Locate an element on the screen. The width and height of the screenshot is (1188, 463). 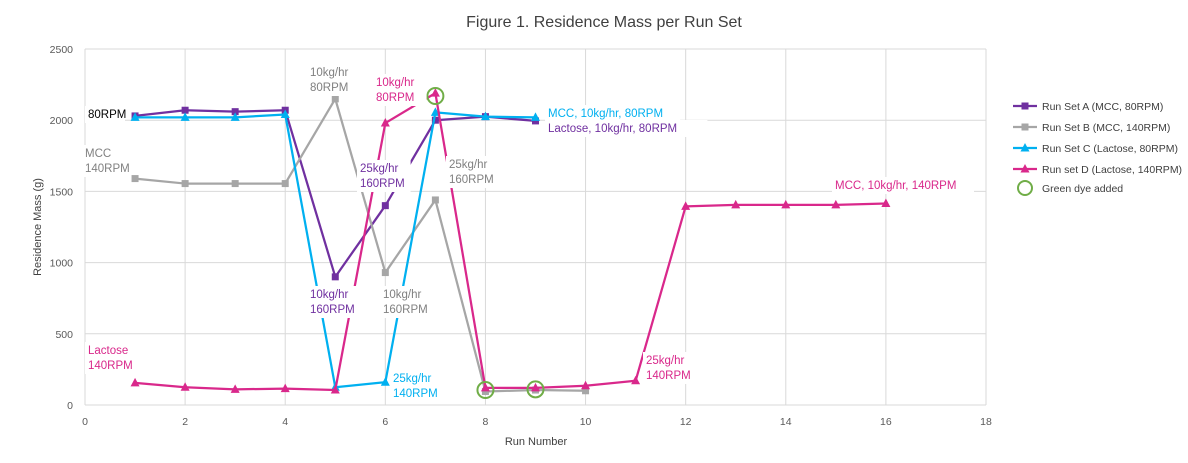
x-tick-label: 18 is located at coordinates (986, 422).